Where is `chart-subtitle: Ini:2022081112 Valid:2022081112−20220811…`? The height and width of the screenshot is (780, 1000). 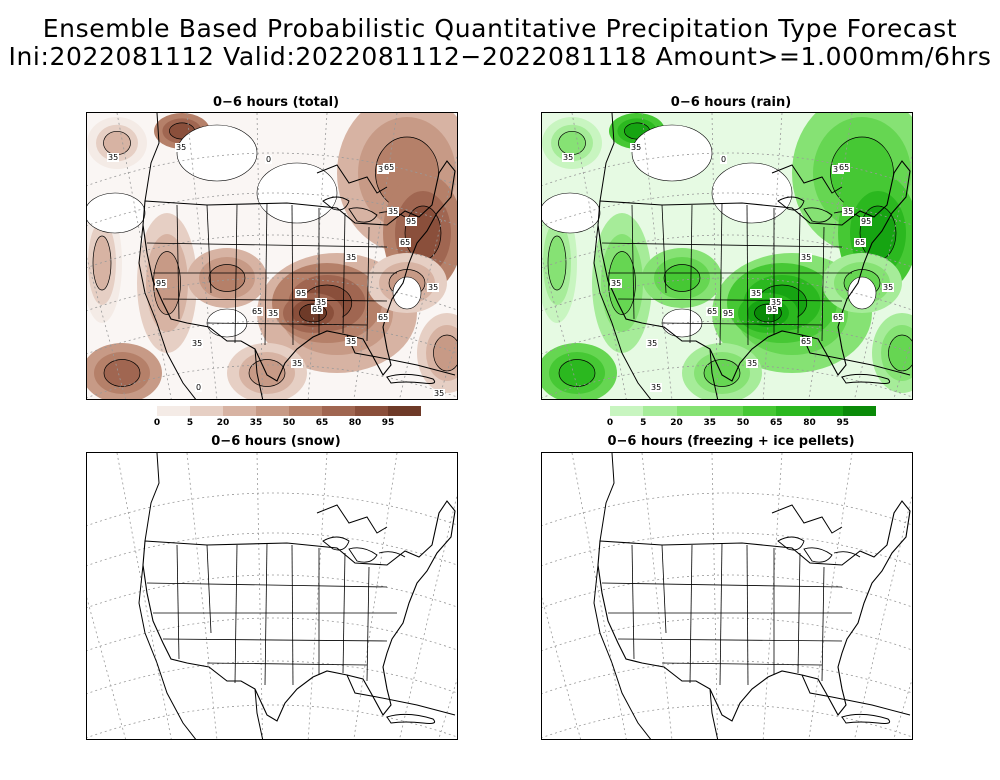
chart-subtitle: Ini:2022081112 Valid:2022081112−20220811… is located at coordinates (500, 56).